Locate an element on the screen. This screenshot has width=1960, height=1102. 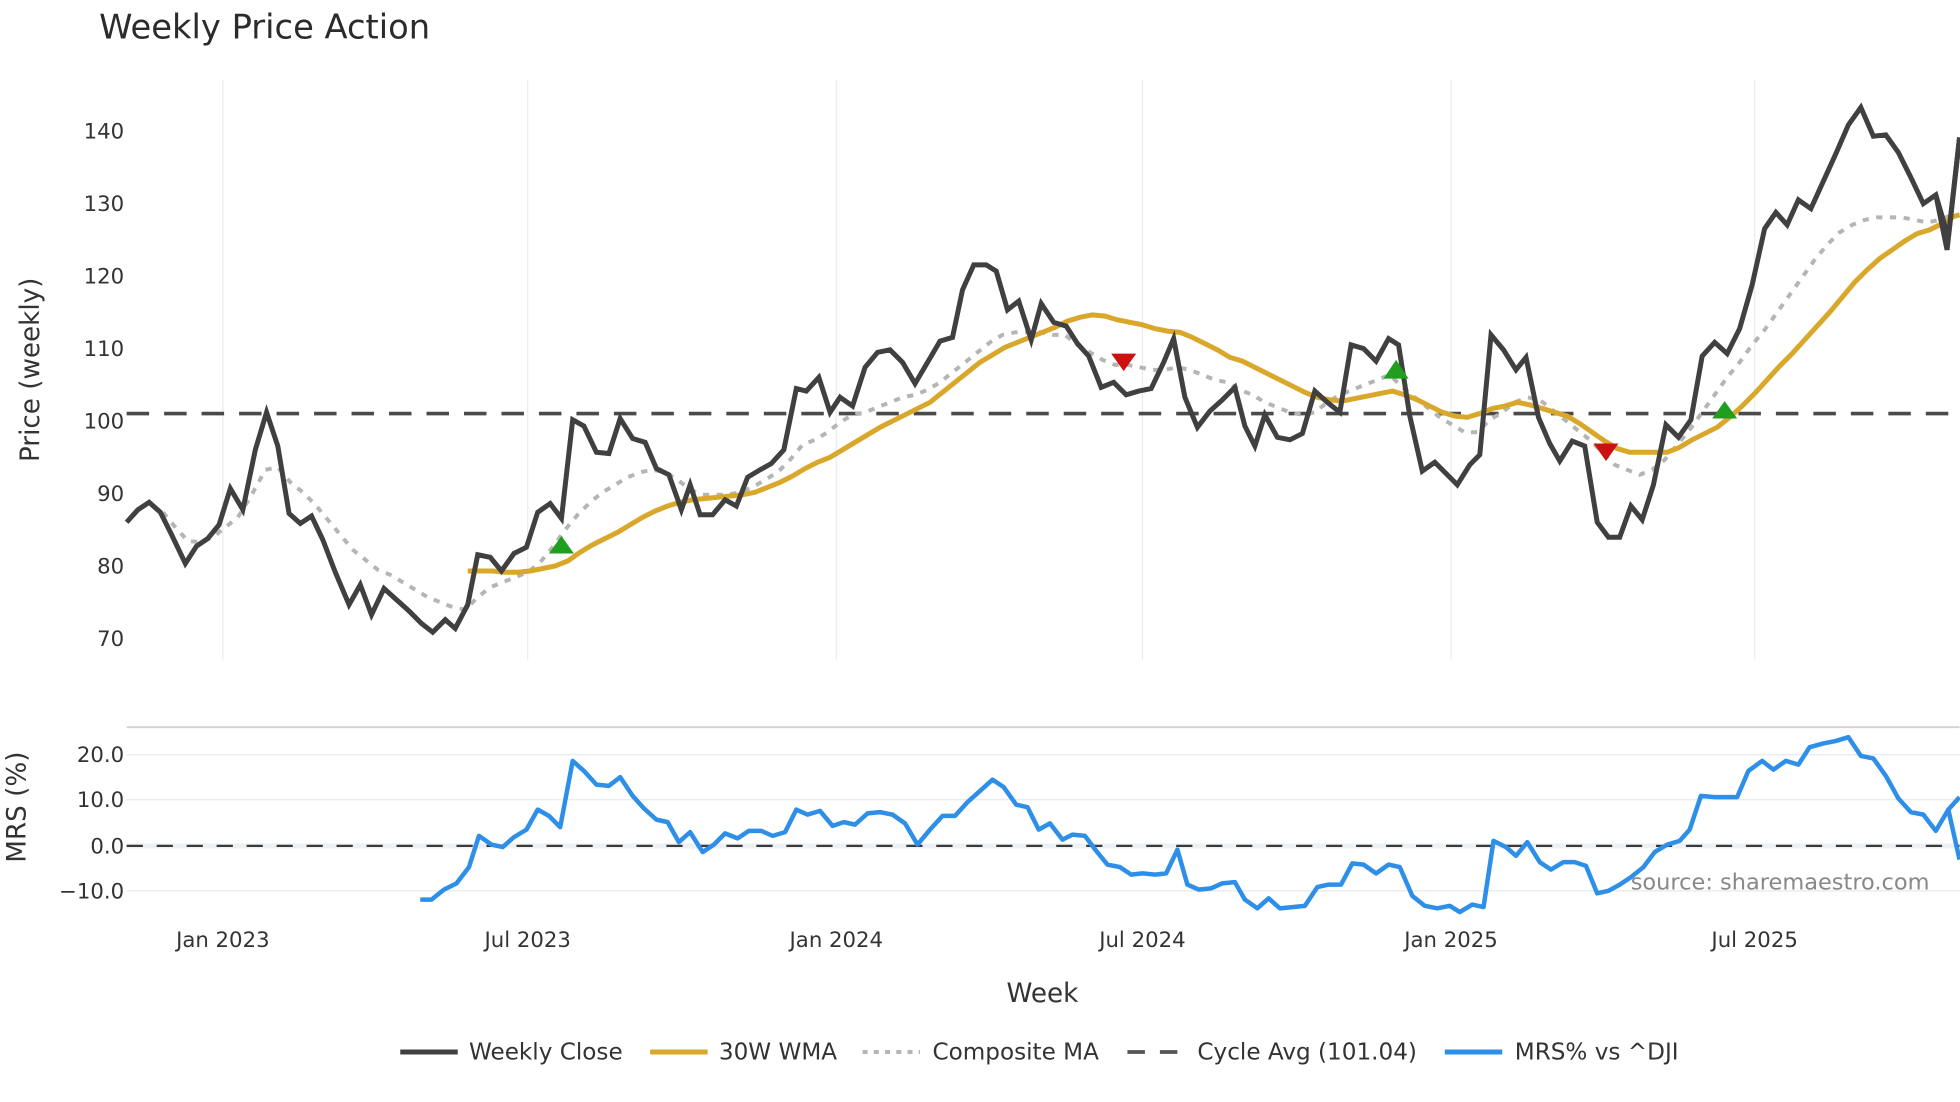
legend-item-wma: 30W WMA is located at coordinates (743, 1053).